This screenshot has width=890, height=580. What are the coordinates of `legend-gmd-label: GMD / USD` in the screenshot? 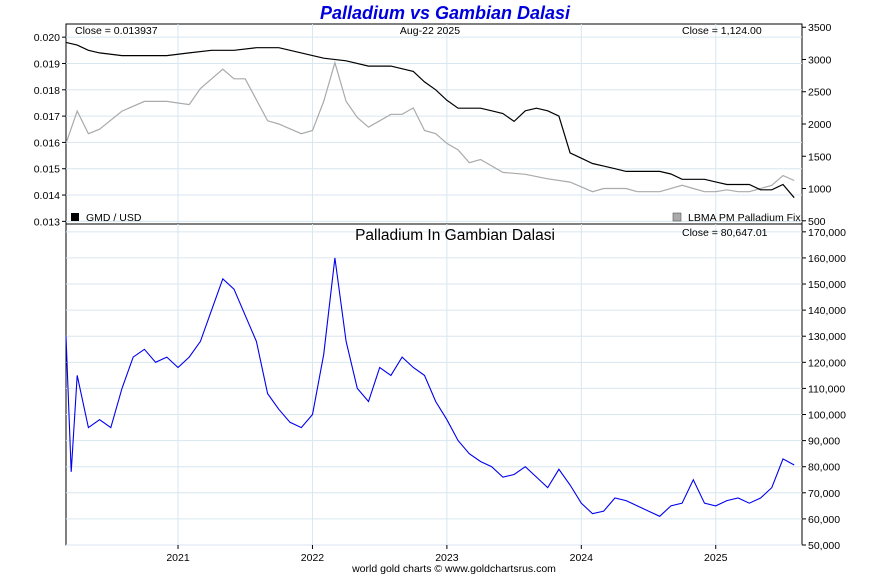 It's located at (114, 218).